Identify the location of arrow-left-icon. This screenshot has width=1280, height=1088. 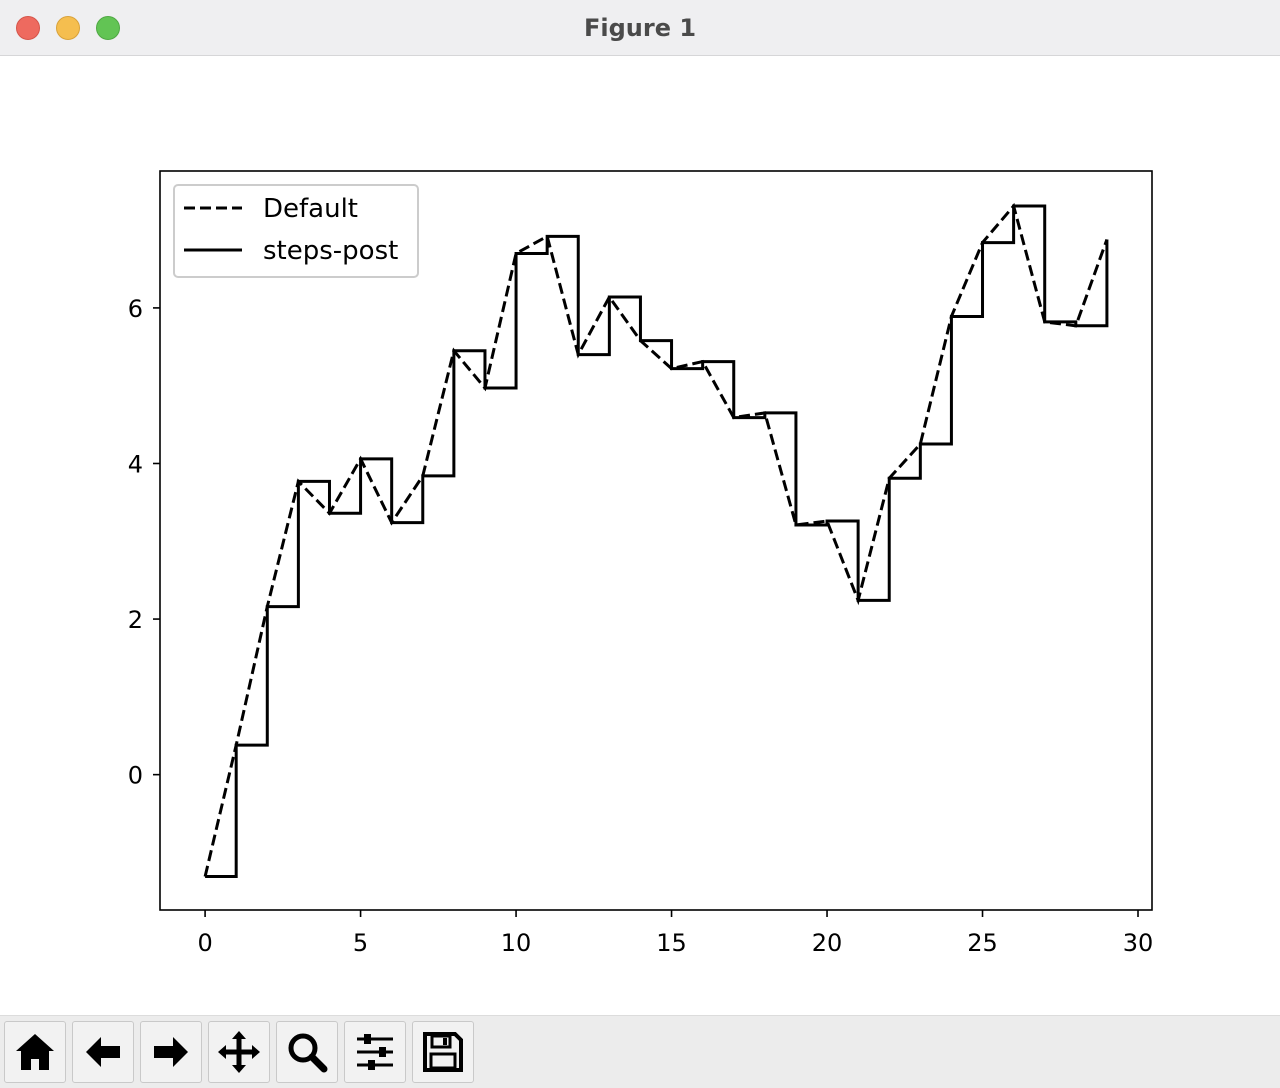
(103, 1052).